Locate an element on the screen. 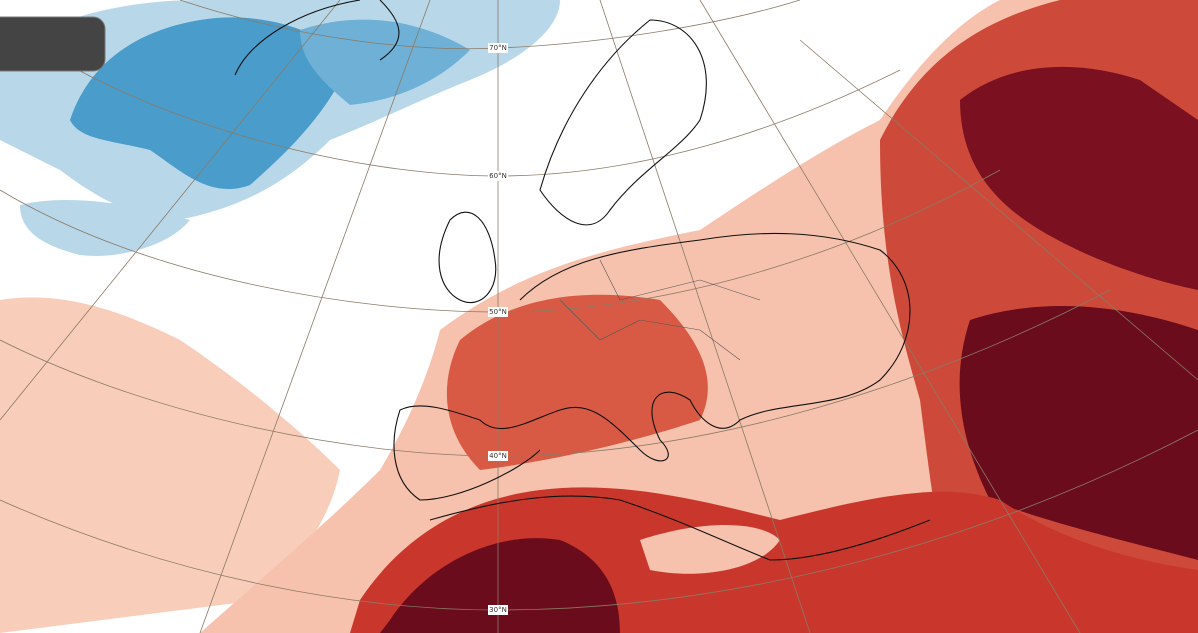  warm-area is located at coordinates (710, 549).